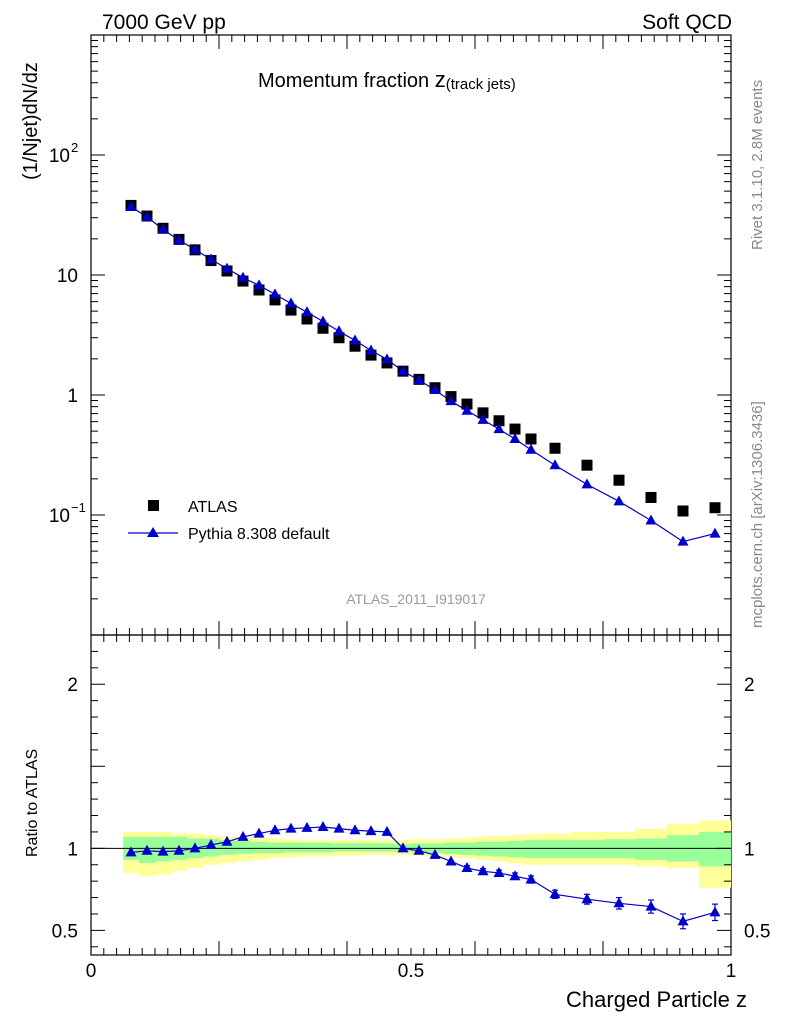 Image resolution: width=786 pixels, height=1024 pixels. Describe the element at coordinates (731, 971) in the screenshot. I see `x-tick-label: 1` at that location.